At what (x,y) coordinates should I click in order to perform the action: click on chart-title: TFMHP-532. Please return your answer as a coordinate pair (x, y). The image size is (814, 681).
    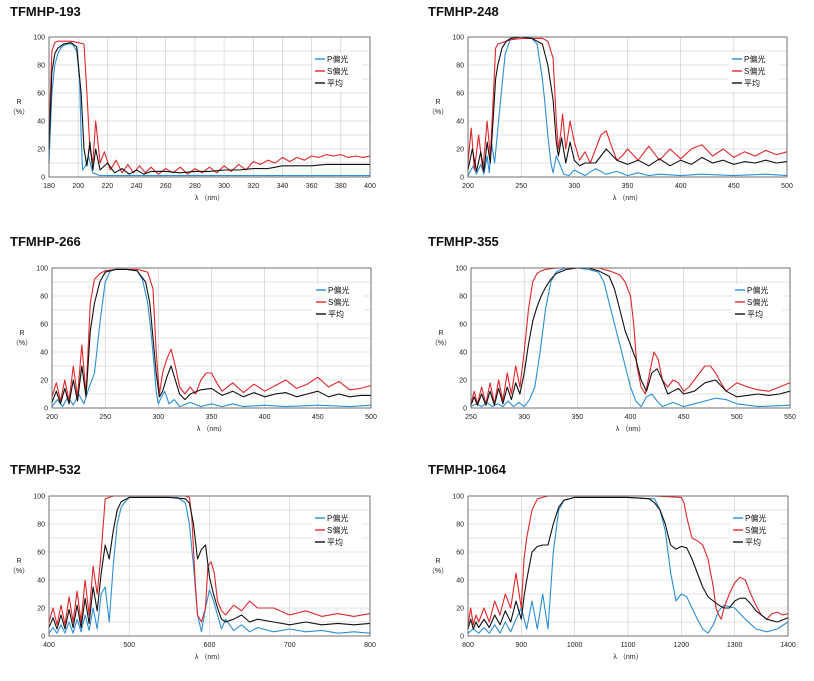
    Looking at the image, I should click on (45, 469).